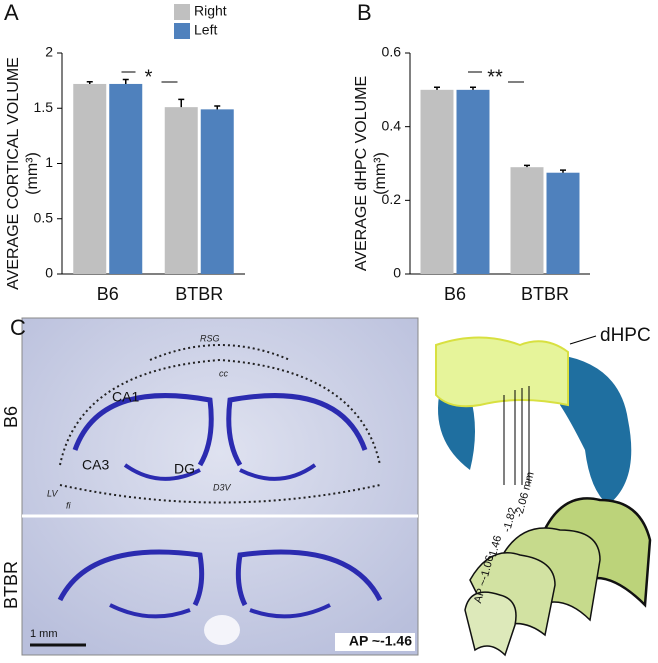  What do you see at coordinates (11, 585) in the screenshot?
I see `row-label: BTBR` at bounding box center [11, 585].